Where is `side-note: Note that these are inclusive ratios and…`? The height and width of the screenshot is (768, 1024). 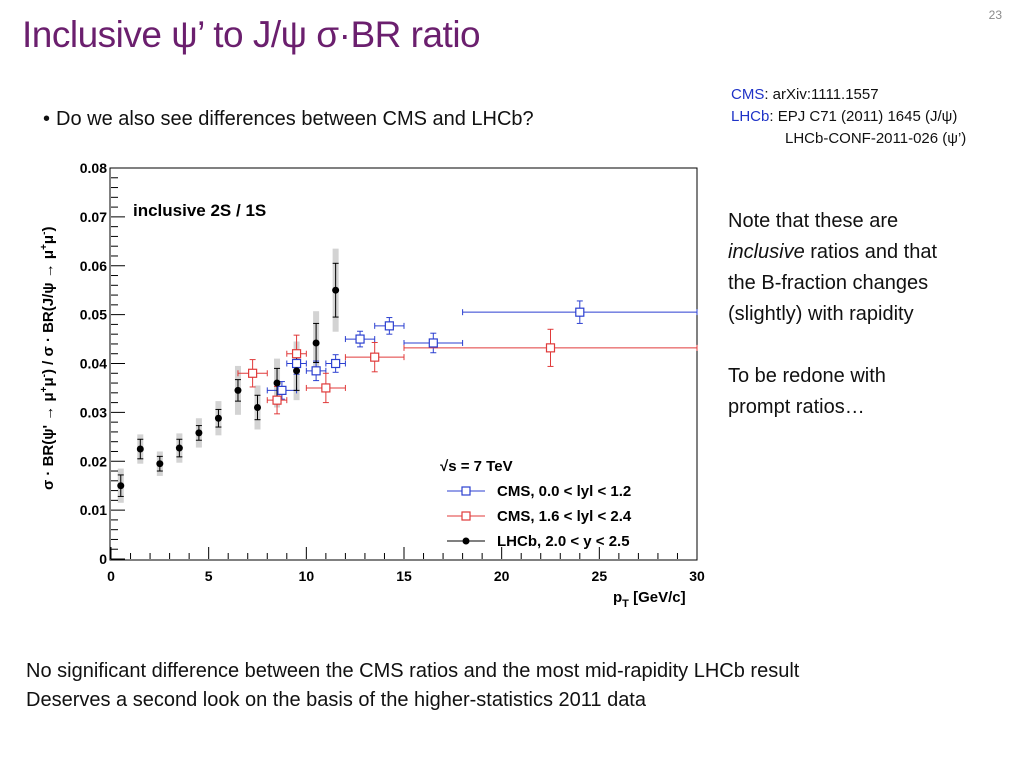 side-note: Note that these are inclusive ratios and… is located at coordinates (863, 314).